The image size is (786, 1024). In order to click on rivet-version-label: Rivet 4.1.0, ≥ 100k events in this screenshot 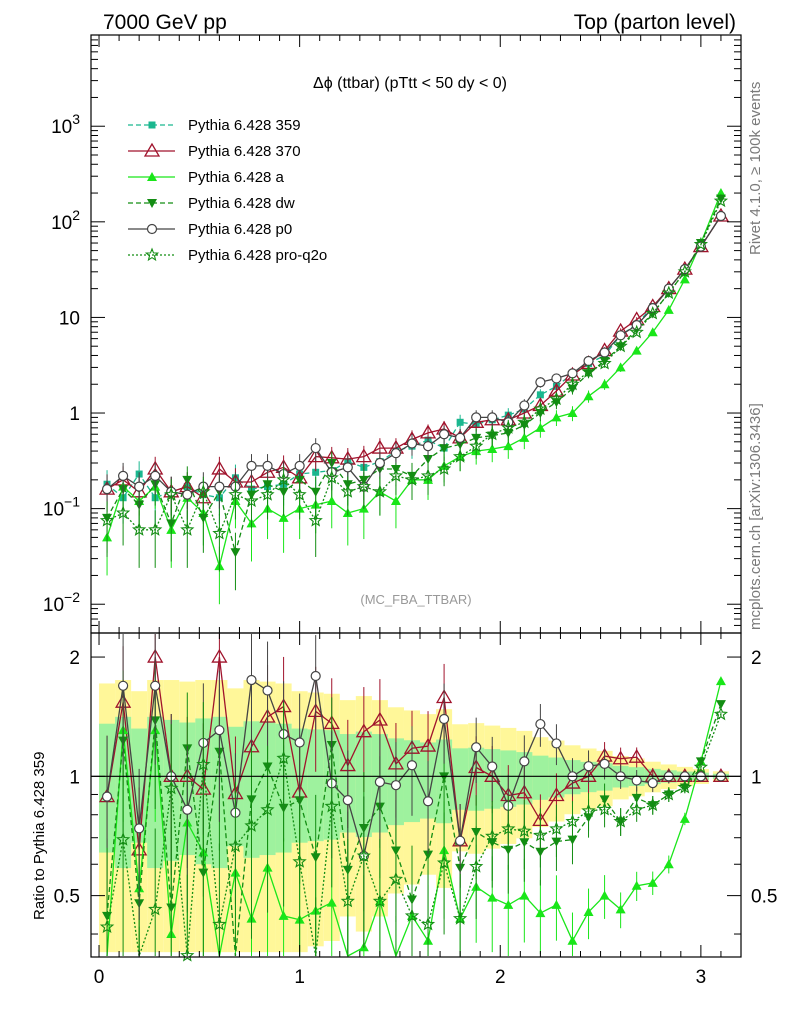, I will do `click(755, 168)`.